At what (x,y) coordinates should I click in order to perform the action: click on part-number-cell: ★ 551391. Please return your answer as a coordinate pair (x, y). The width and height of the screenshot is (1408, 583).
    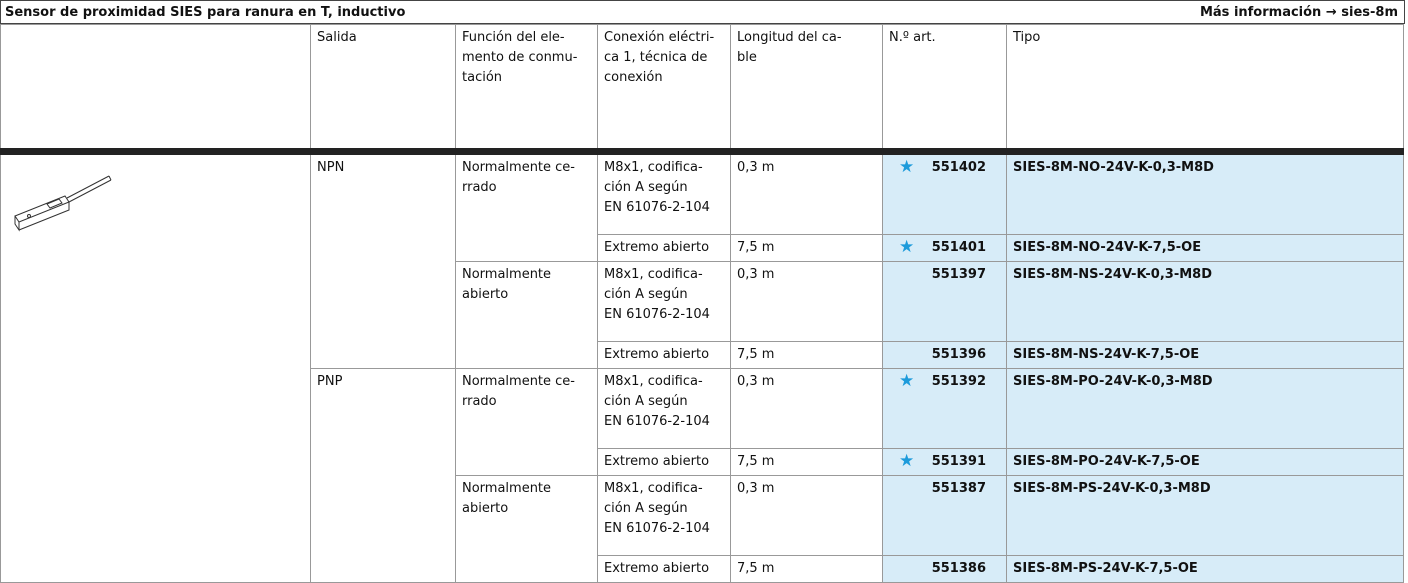
    Looking at the image, I should click on (944, 462).